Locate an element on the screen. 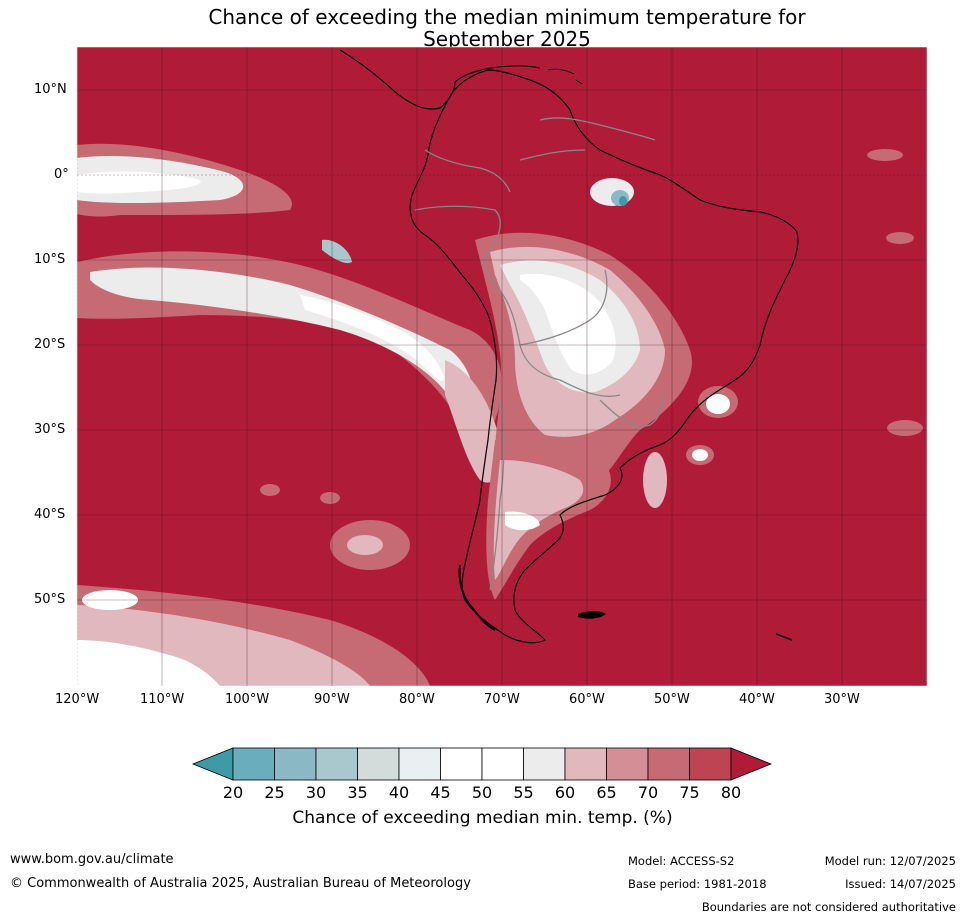 The width and height of the screenshot is (965, 919). lon-label-90w: 90°W is located at coordinates (332, 699).